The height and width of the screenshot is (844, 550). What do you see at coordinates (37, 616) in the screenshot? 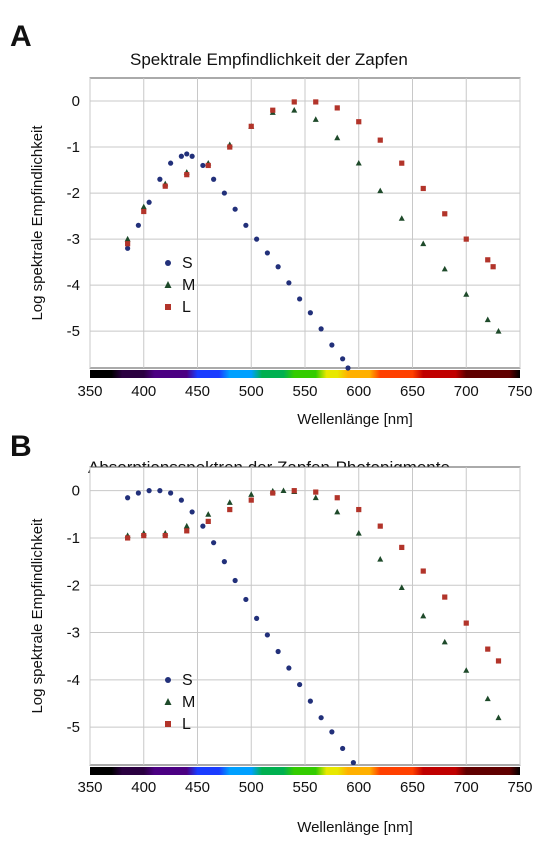
I see `y-axis-label: Log spektrale Empfindlichkeit` at bounding box center [37, 616].